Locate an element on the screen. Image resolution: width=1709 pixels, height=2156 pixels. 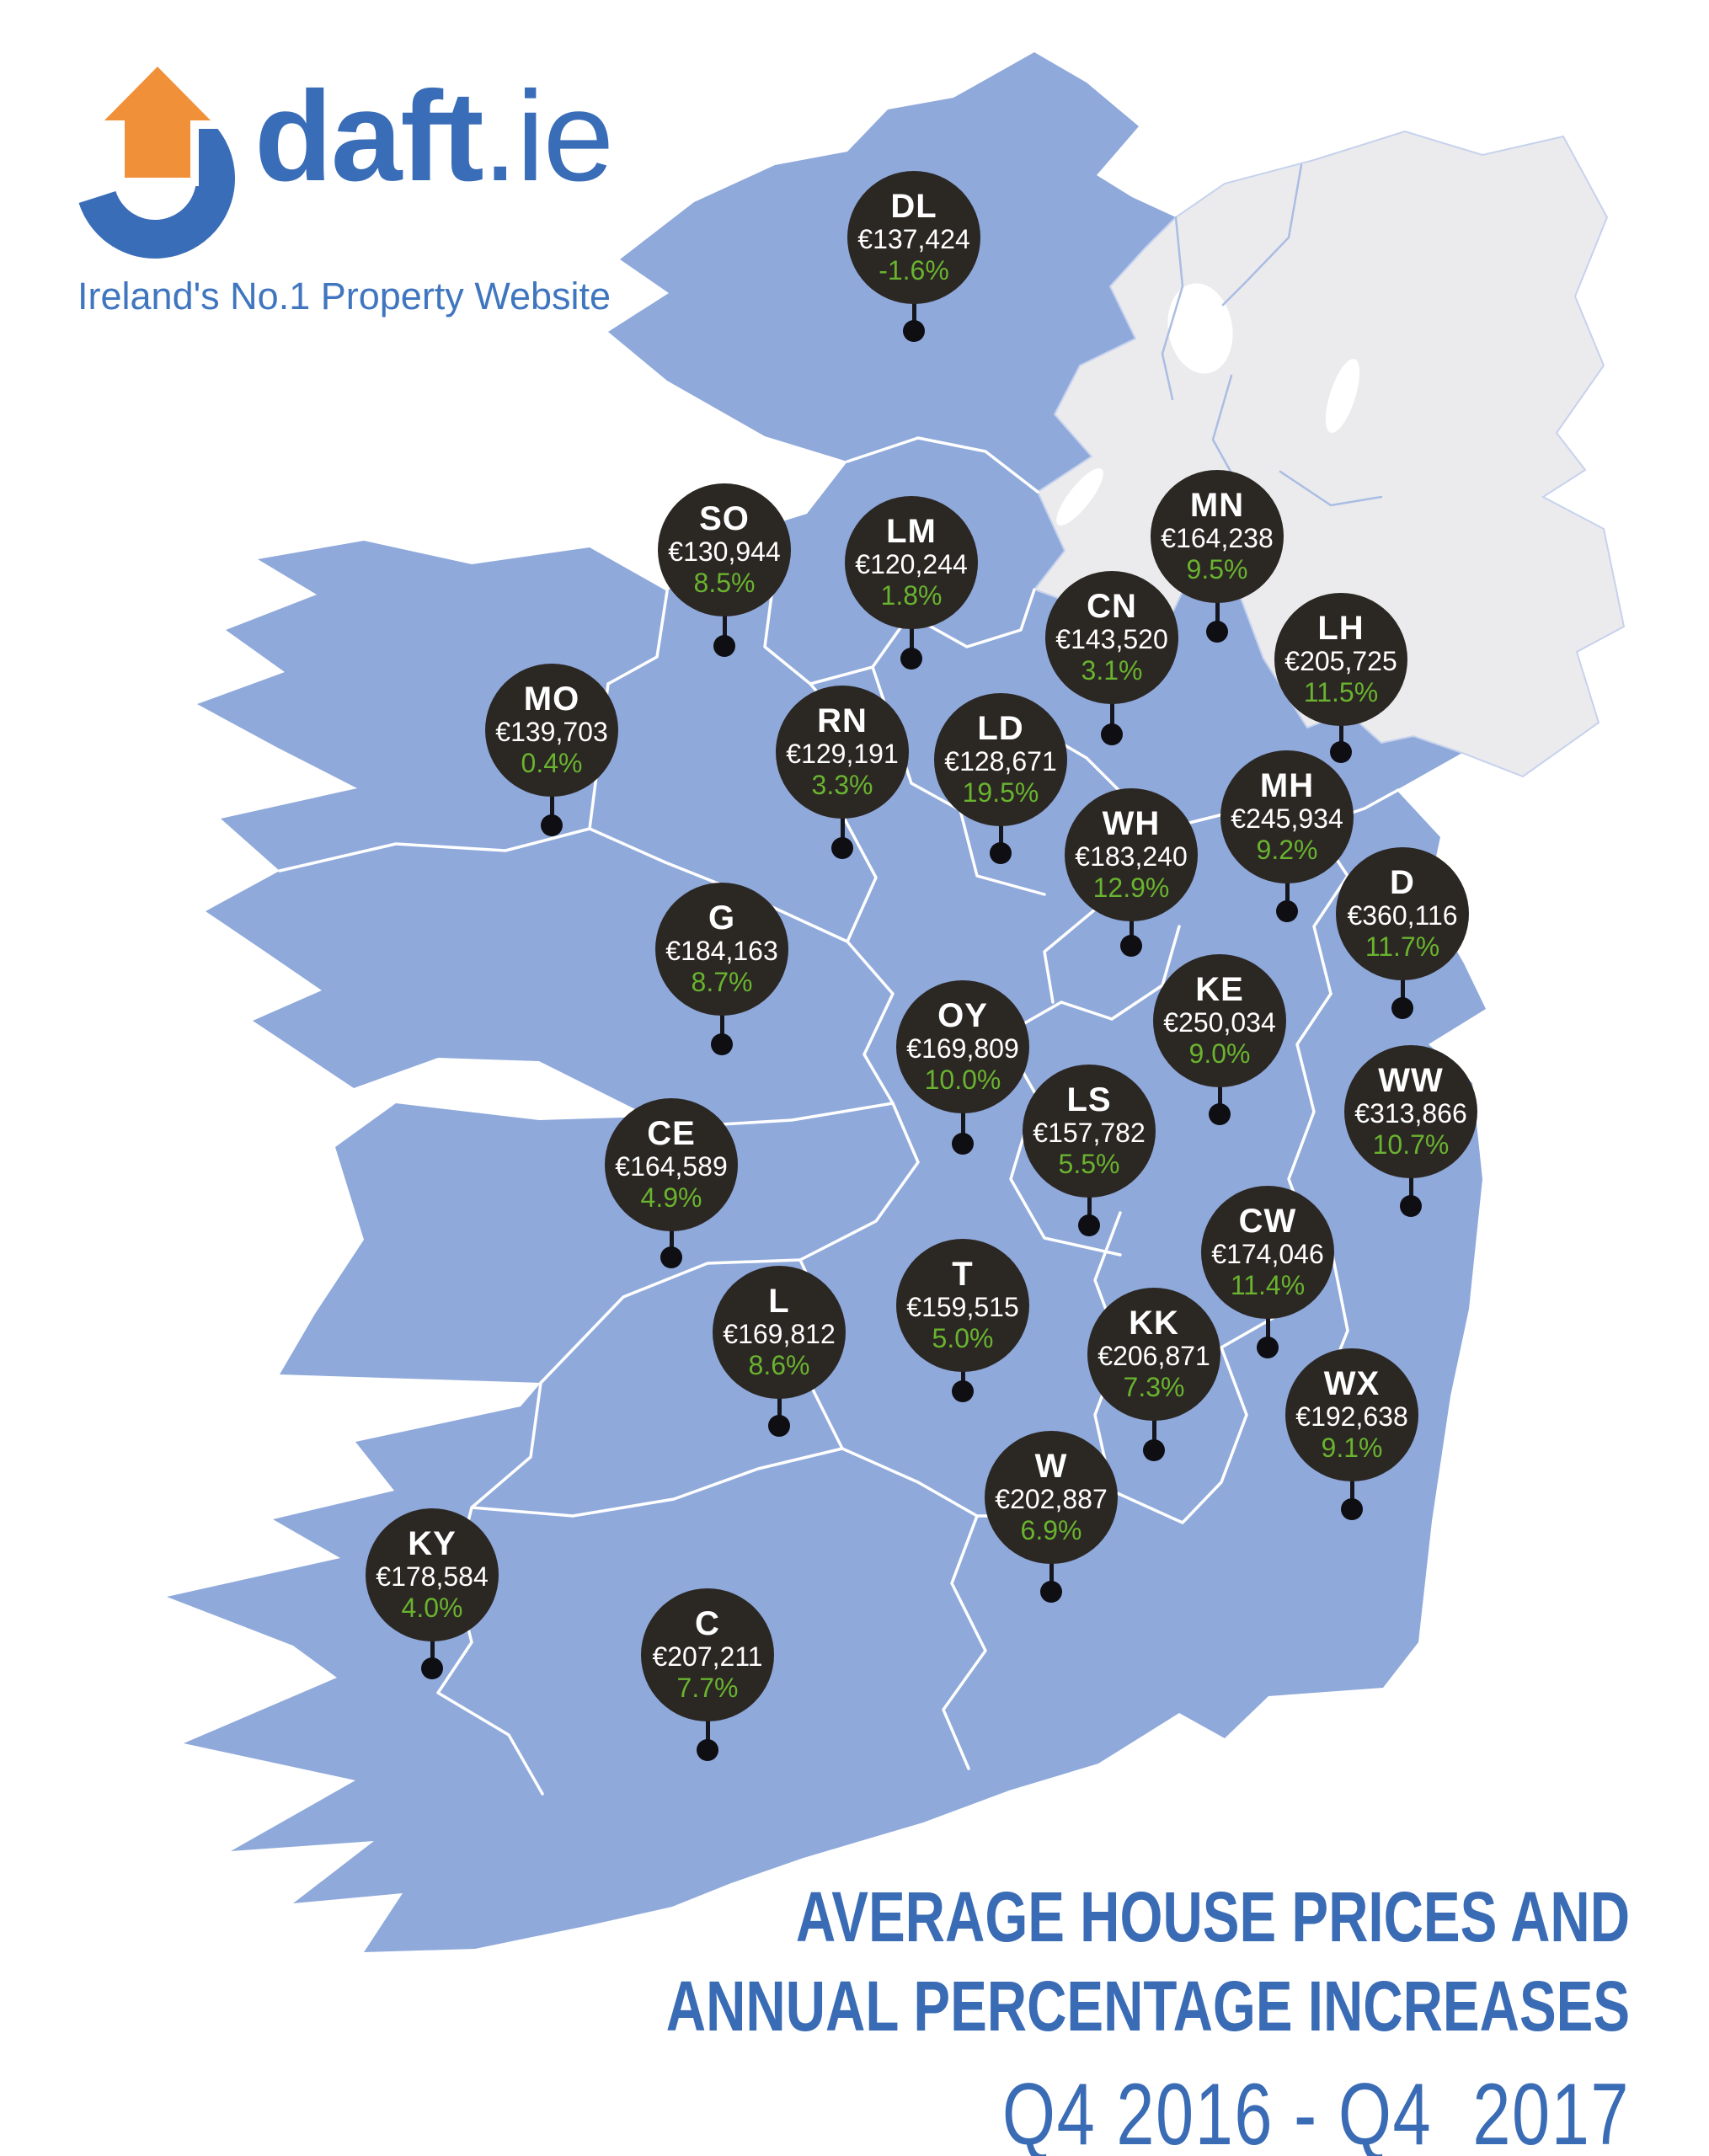
brand-wordmark: daft.ie is located at coordinates (434, 136).